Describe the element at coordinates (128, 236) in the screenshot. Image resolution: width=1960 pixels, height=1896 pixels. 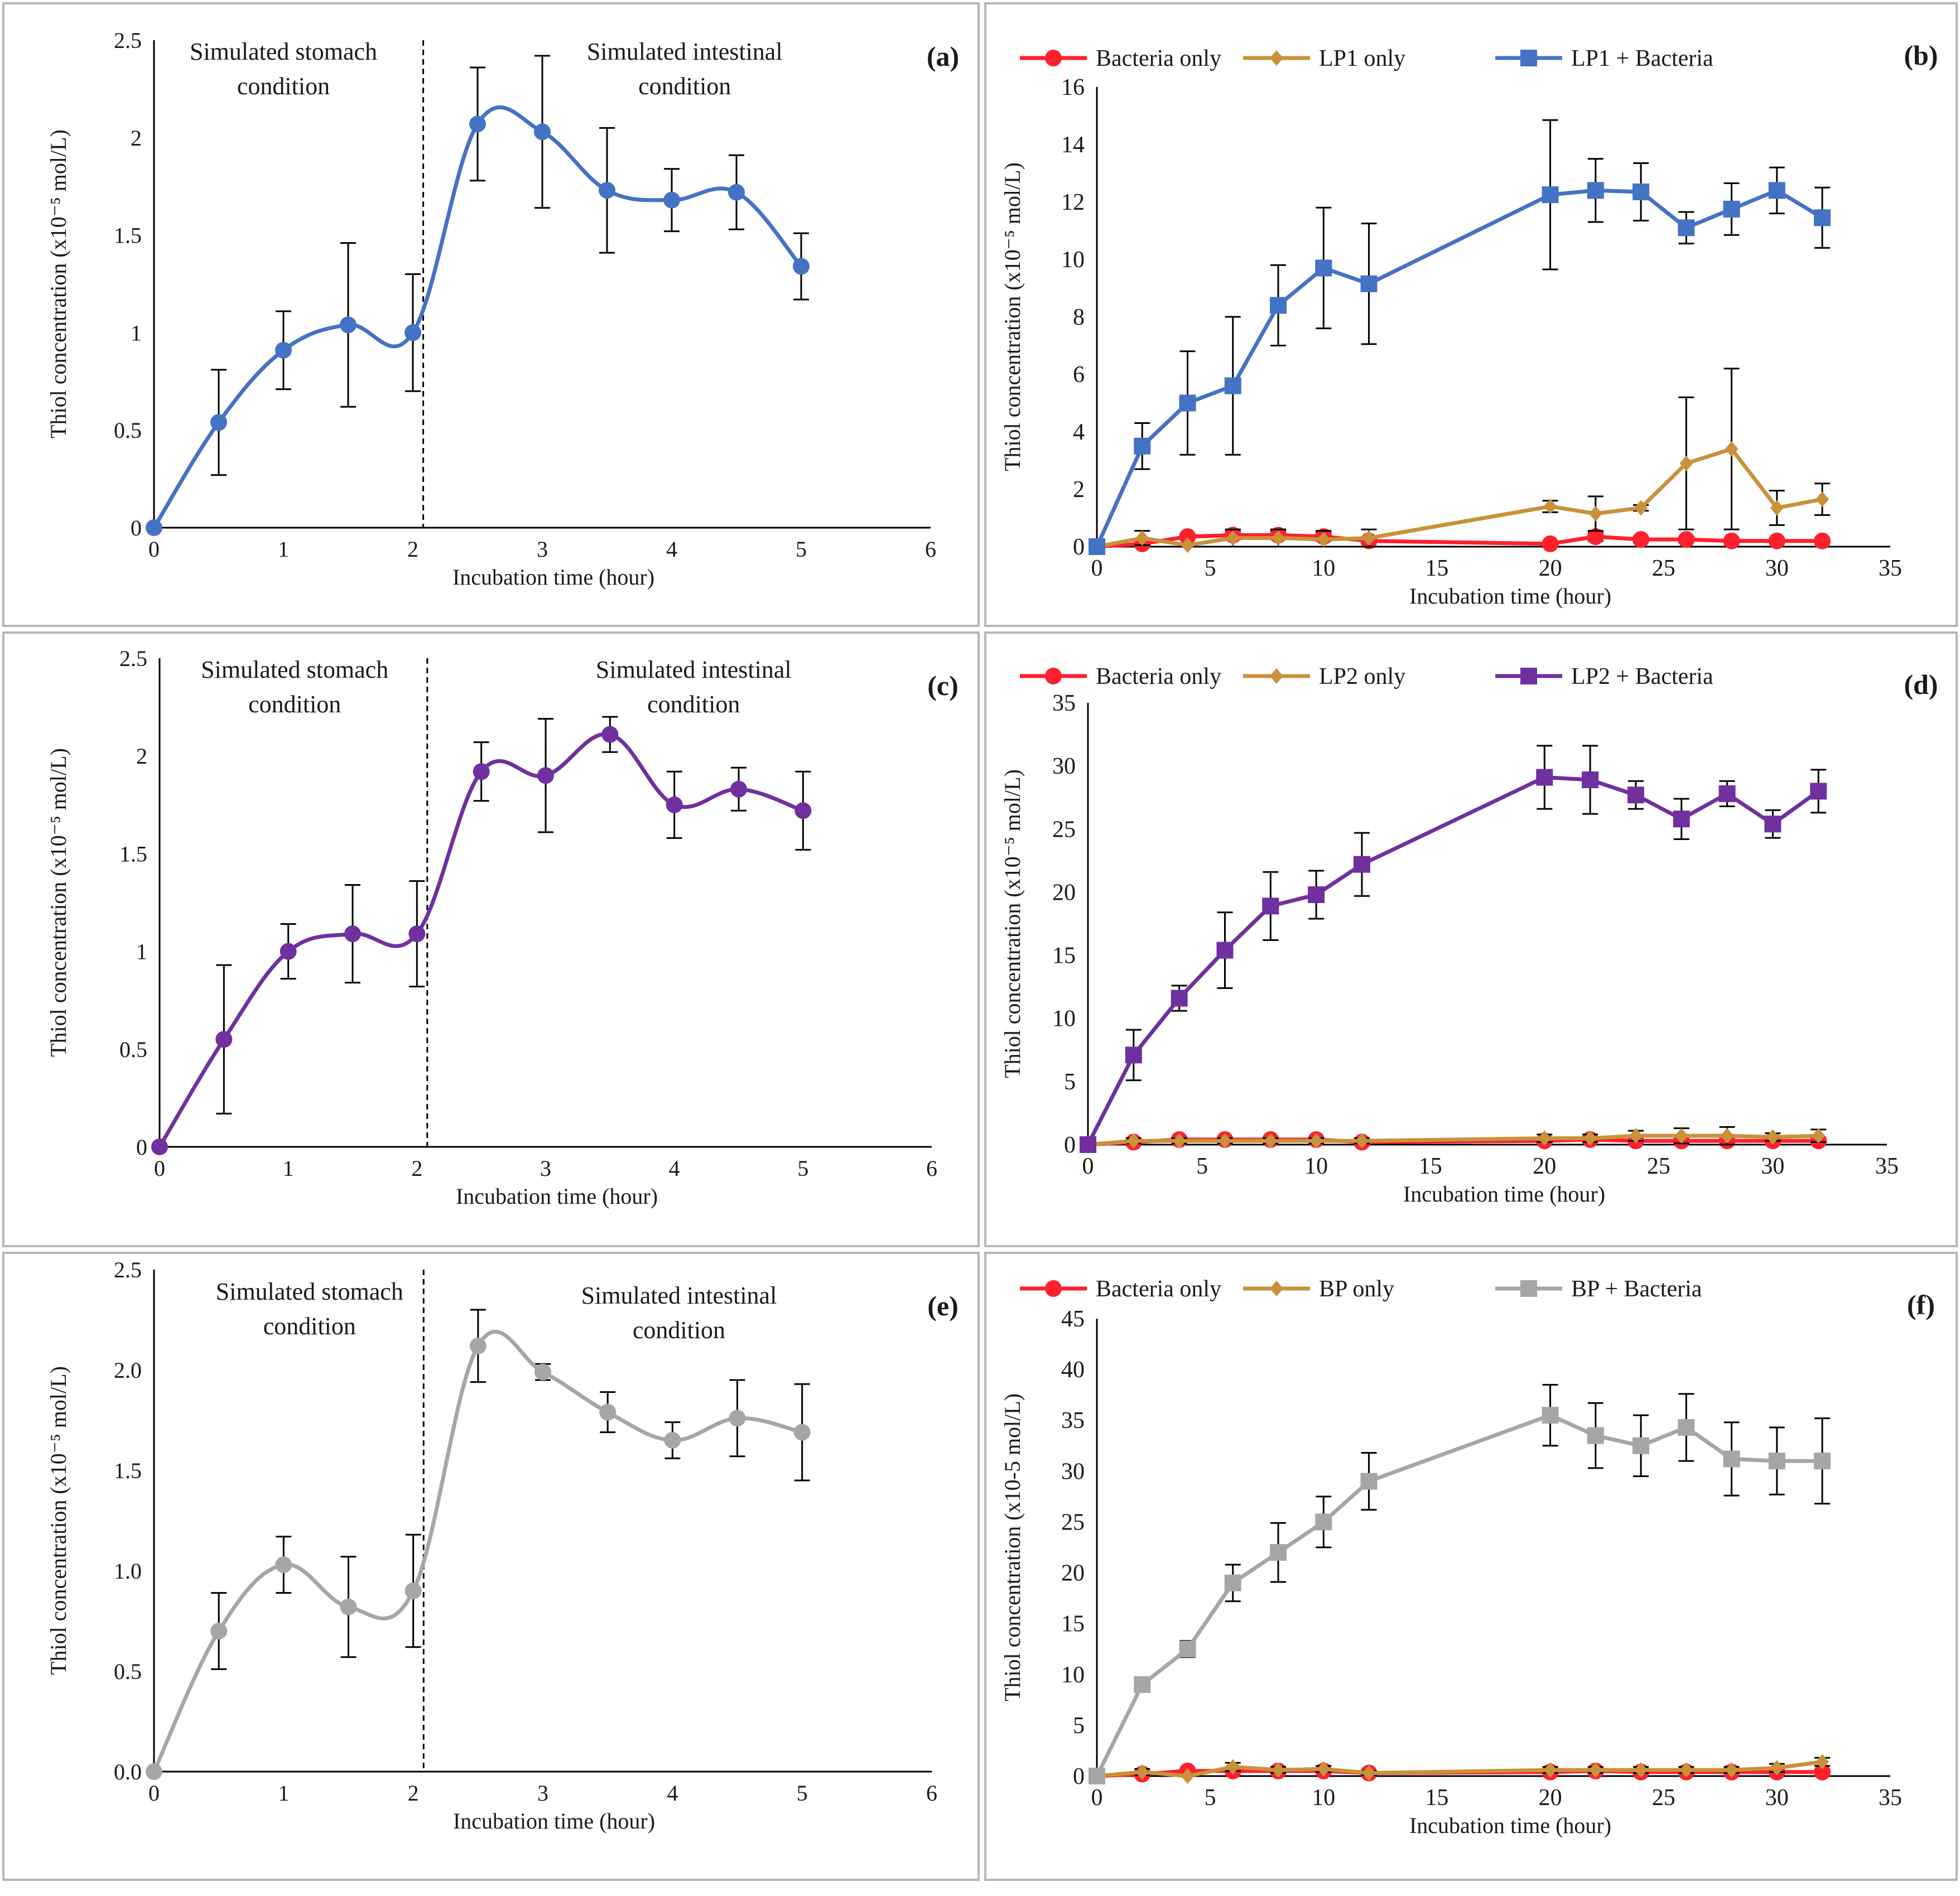
I see `y-tick-label: 1.5` at that location.